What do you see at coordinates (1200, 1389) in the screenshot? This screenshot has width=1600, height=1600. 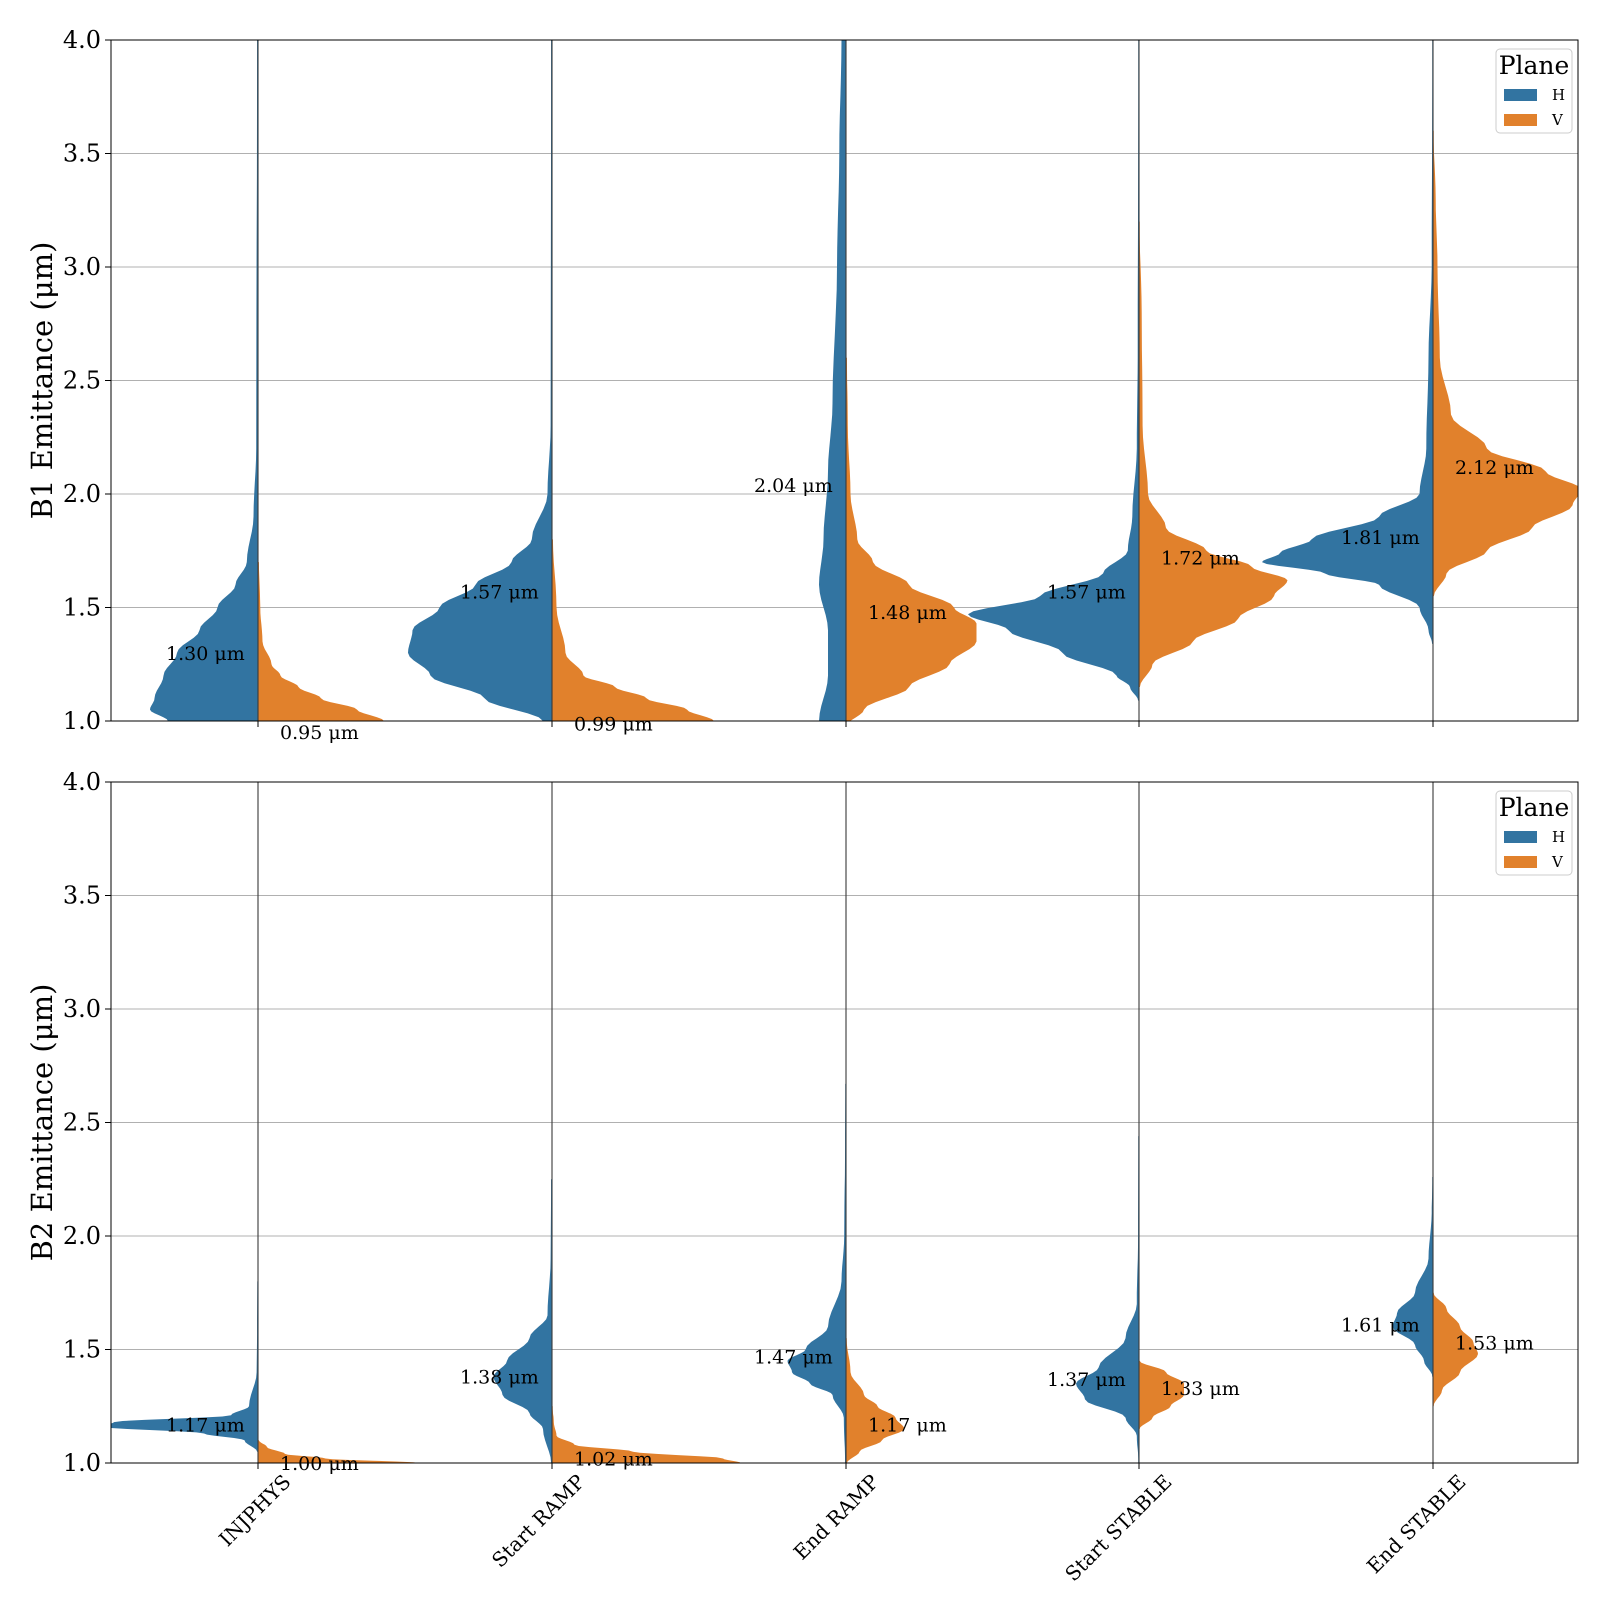 I see `median-label-v: 1.33 μm` at bounding box center [1200, 1389].